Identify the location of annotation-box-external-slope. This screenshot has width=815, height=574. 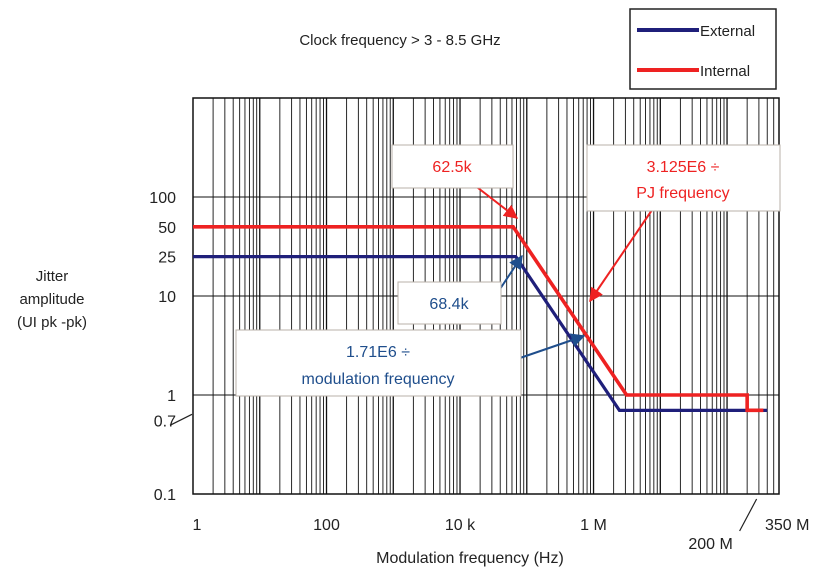
(378, 363).